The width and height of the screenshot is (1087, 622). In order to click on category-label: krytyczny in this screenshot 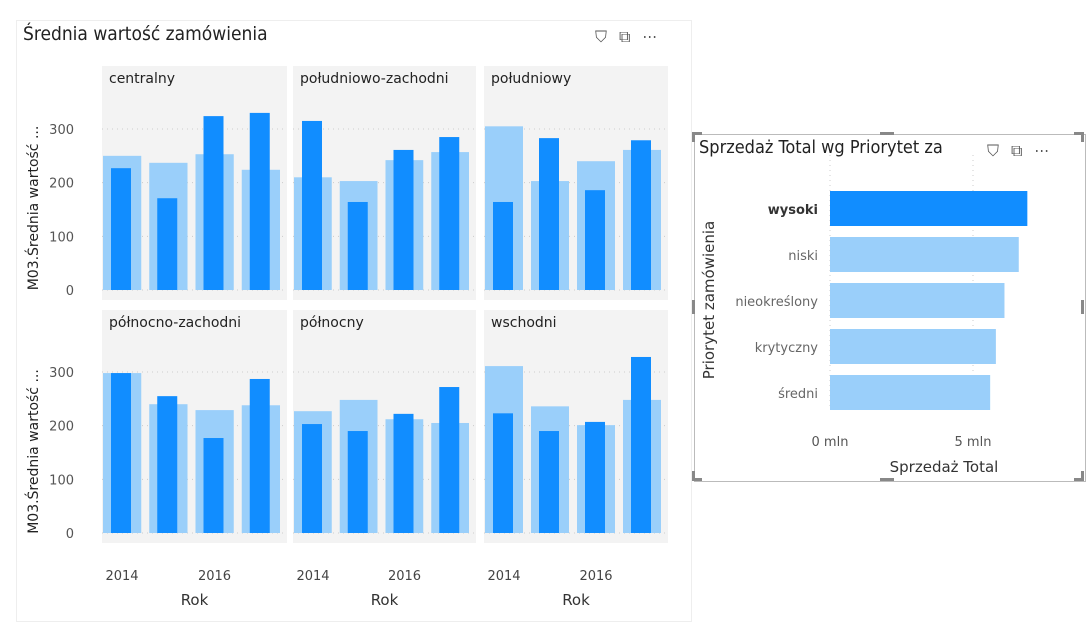, I will do `click(787, 348)`.